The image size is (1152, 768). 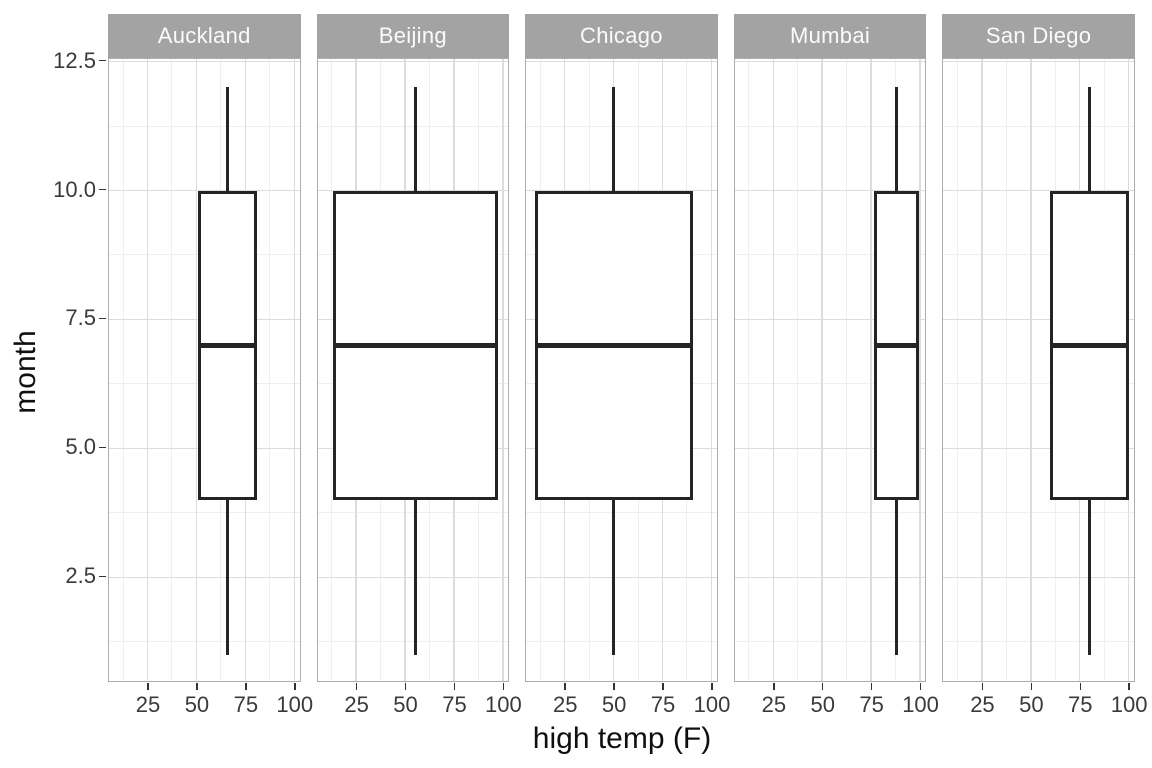 I want to click on facet-strip-label: Mumbai, so click(x=830, y=35).